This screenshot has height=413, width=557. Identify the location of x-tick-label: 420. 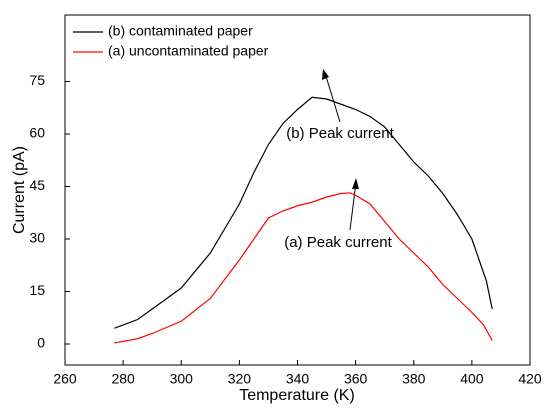
(530, 379).